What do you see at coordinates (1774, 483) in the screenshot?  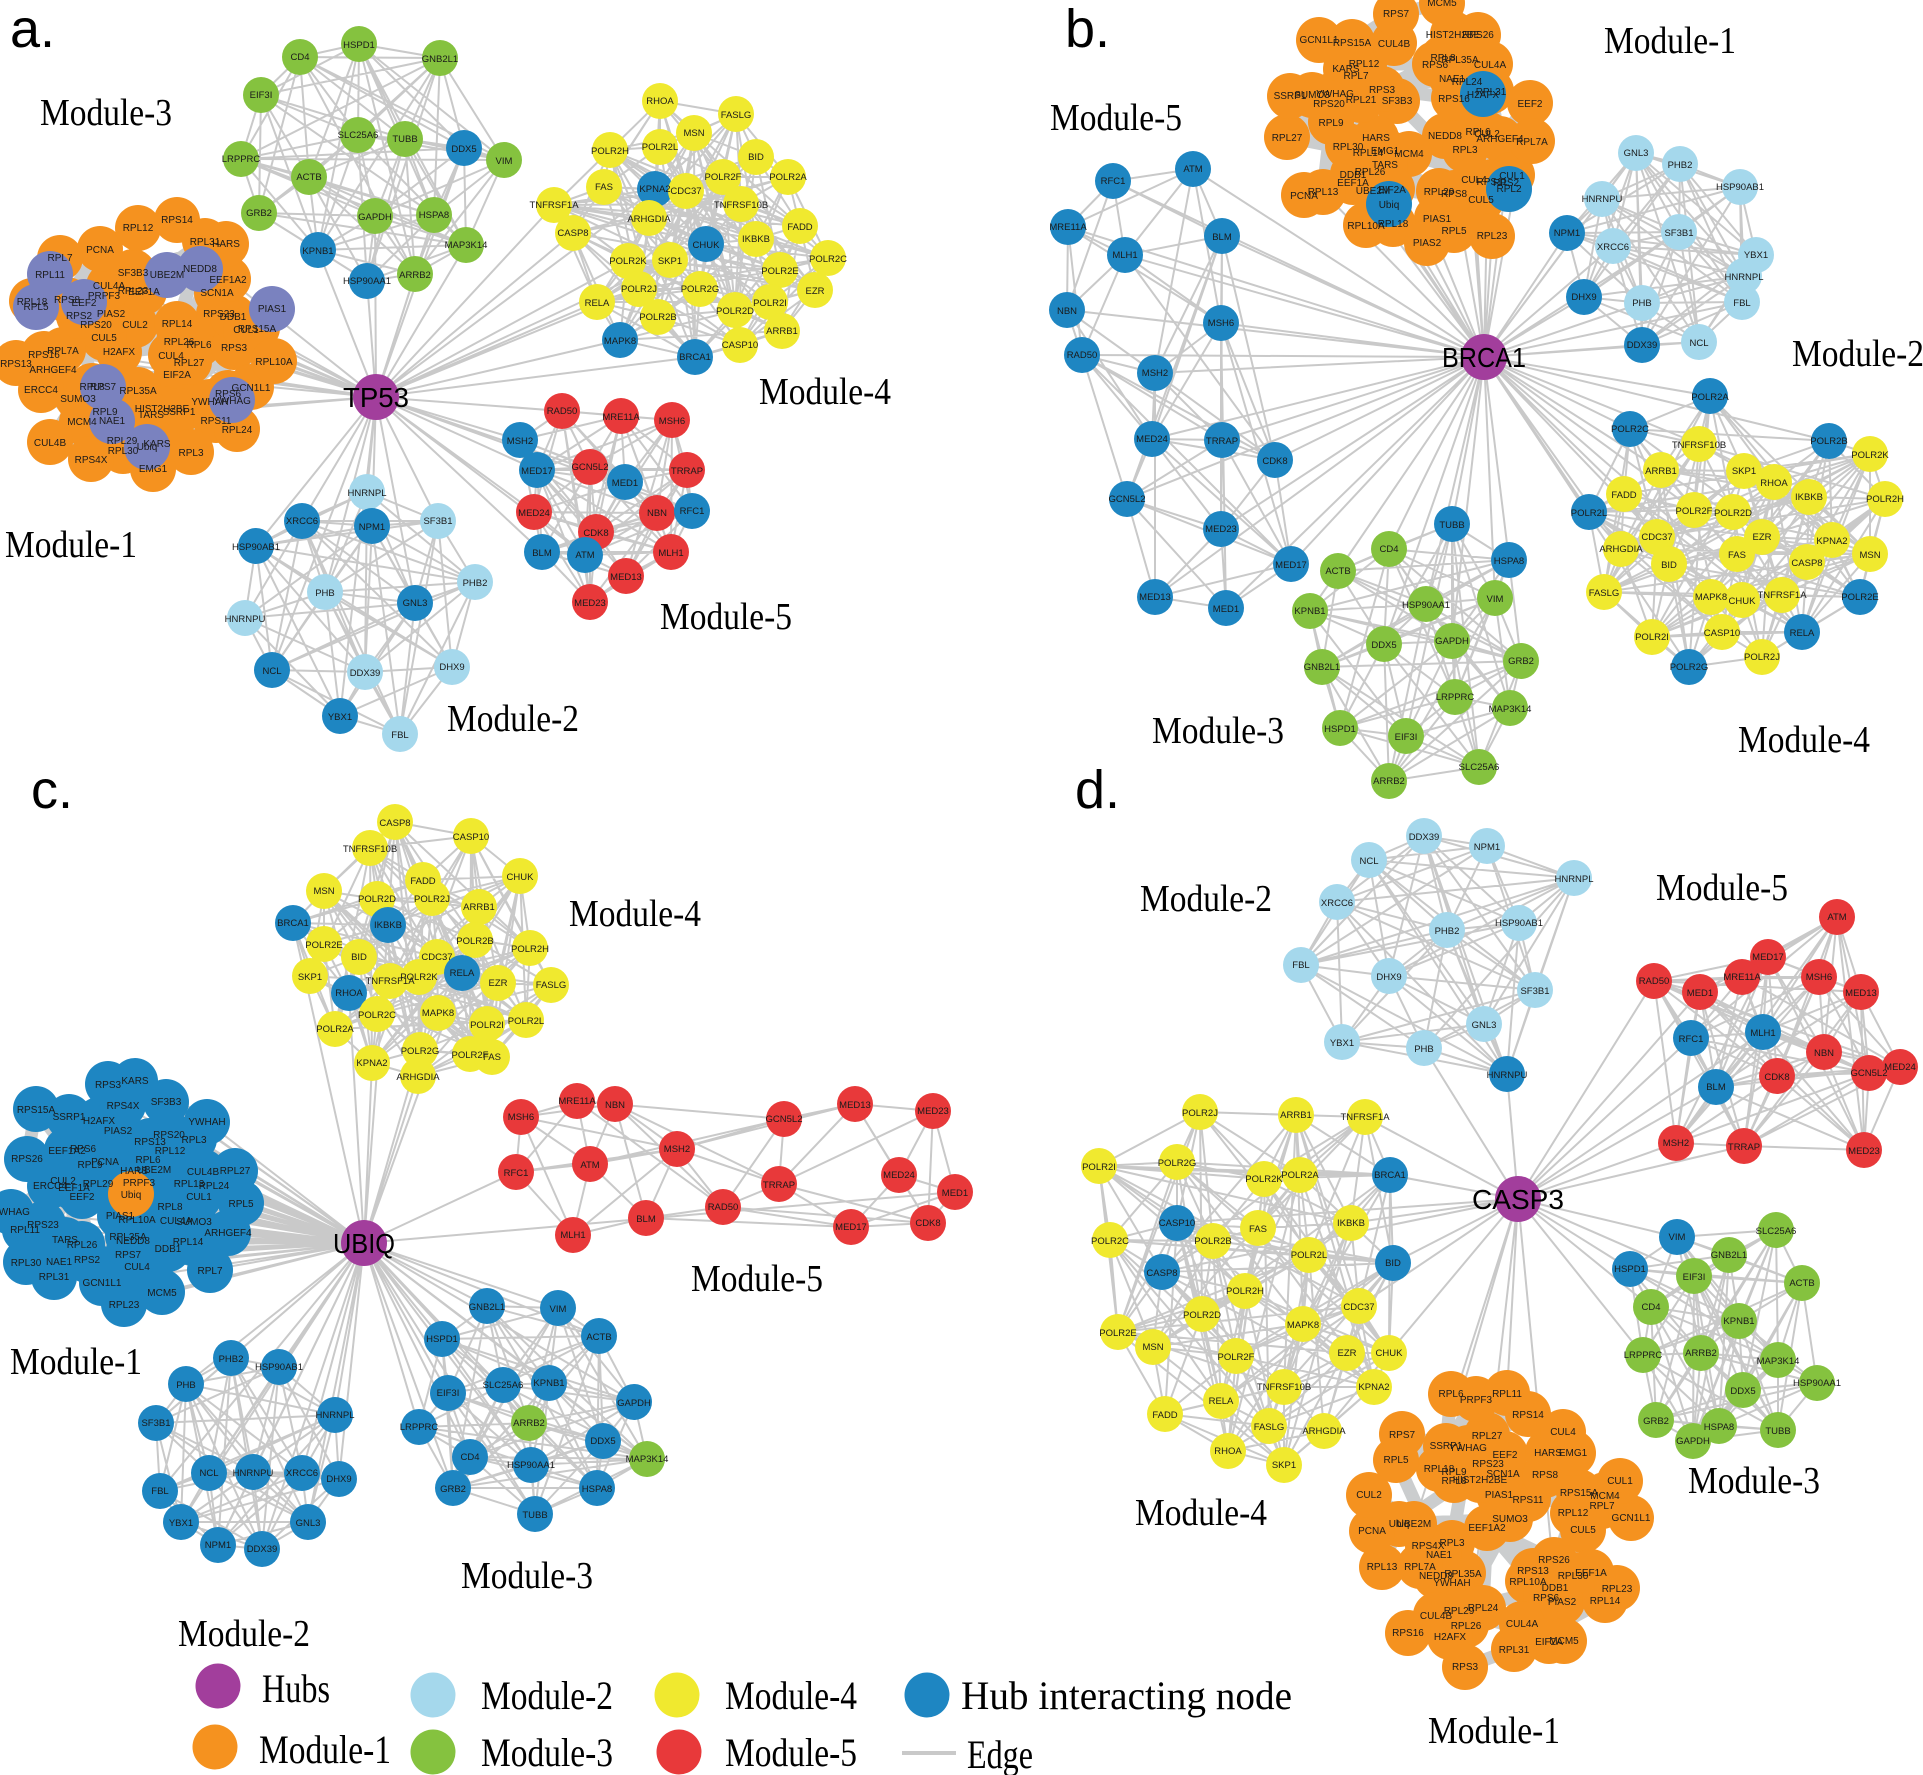 I see `svg-text: RHOA` at bounding box center [1774, 483].